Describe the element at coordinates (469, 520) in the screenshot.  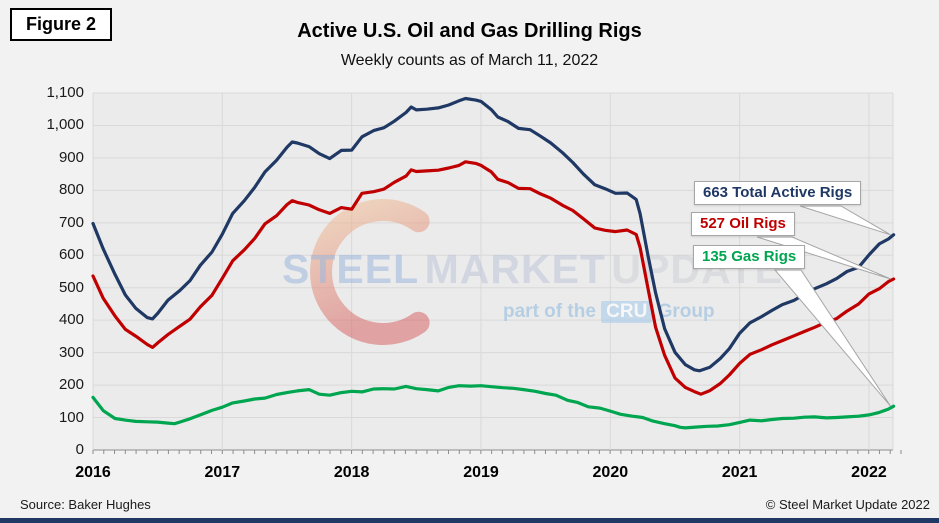
I see `footer-bar` at that location.